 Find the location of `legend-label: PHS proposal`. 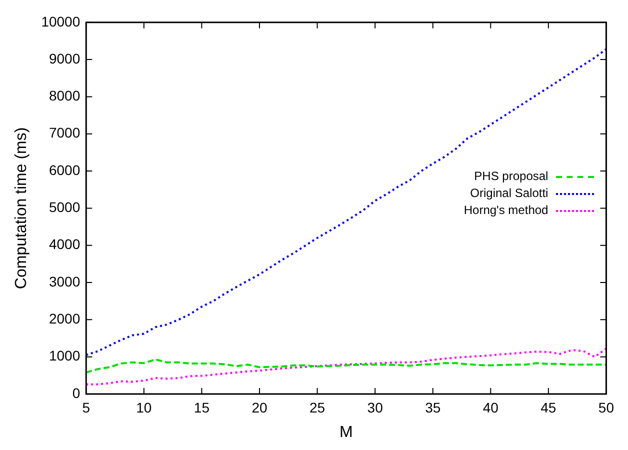

legend-label: PHS proposal is located at coordinates (511, 177).